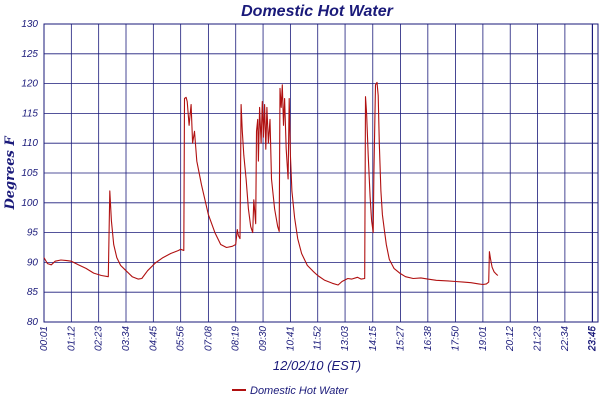 Image resolution: width=600 pixels, height=400 pixels. I want to click on y-tick-label: 85, so click(33, 292).